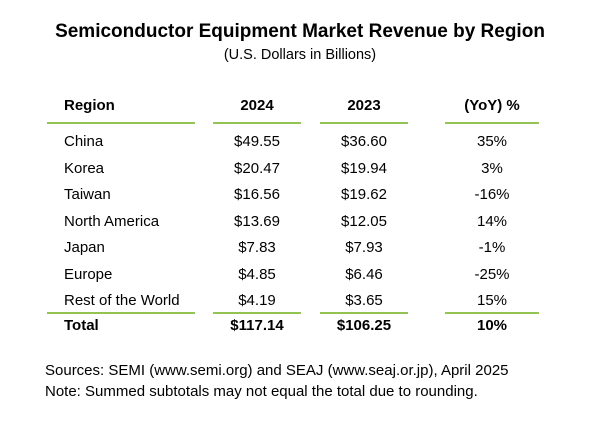  What do you see at coordinates (364, 325) in the screenshot?
I see `total-2023-cell: $106.25` at bounding box center [364, 325].